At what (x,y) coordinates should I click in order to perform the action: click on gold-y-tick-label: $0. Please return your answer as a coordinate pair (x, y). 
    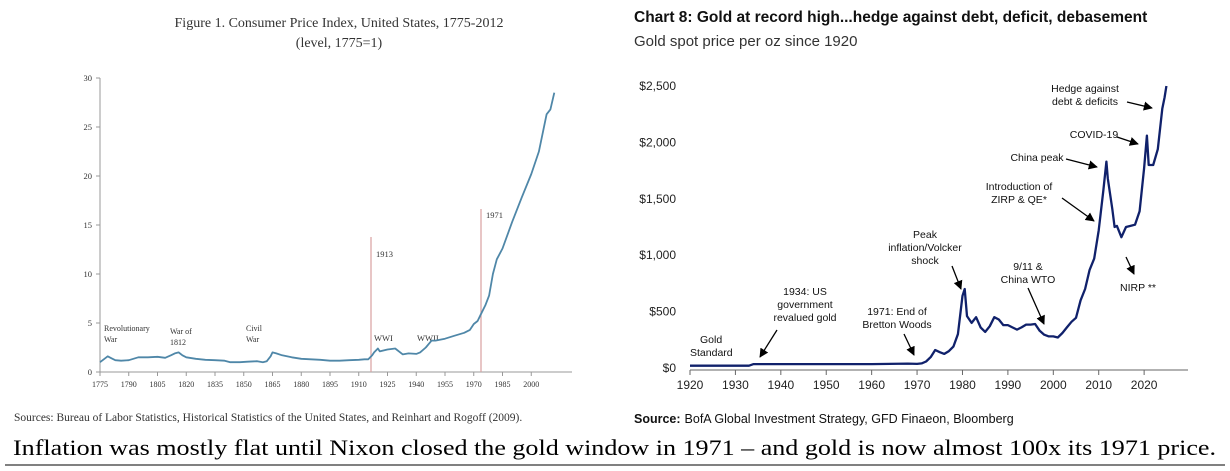
    Looking at the image, I should click on (670, 368).